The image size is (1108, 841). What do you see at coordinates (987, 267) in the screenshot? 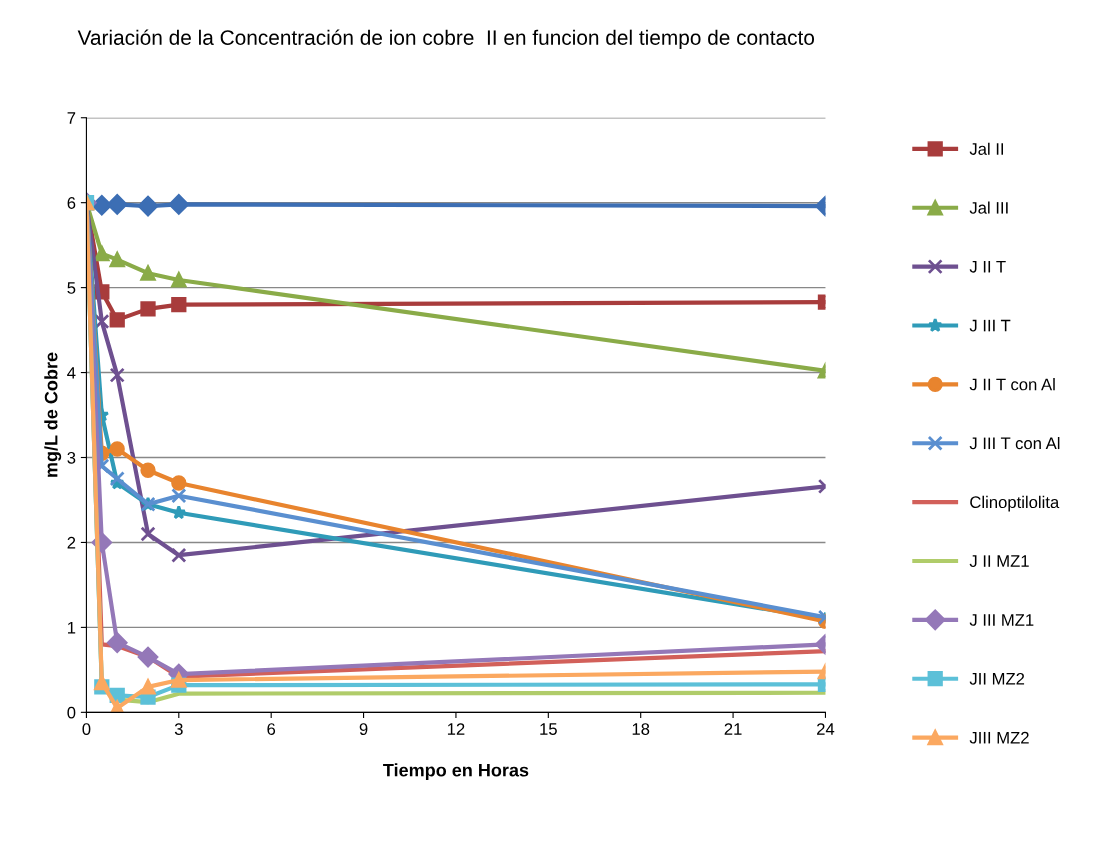
I see `legend-label: J II T` at bounding box center [987, 267].